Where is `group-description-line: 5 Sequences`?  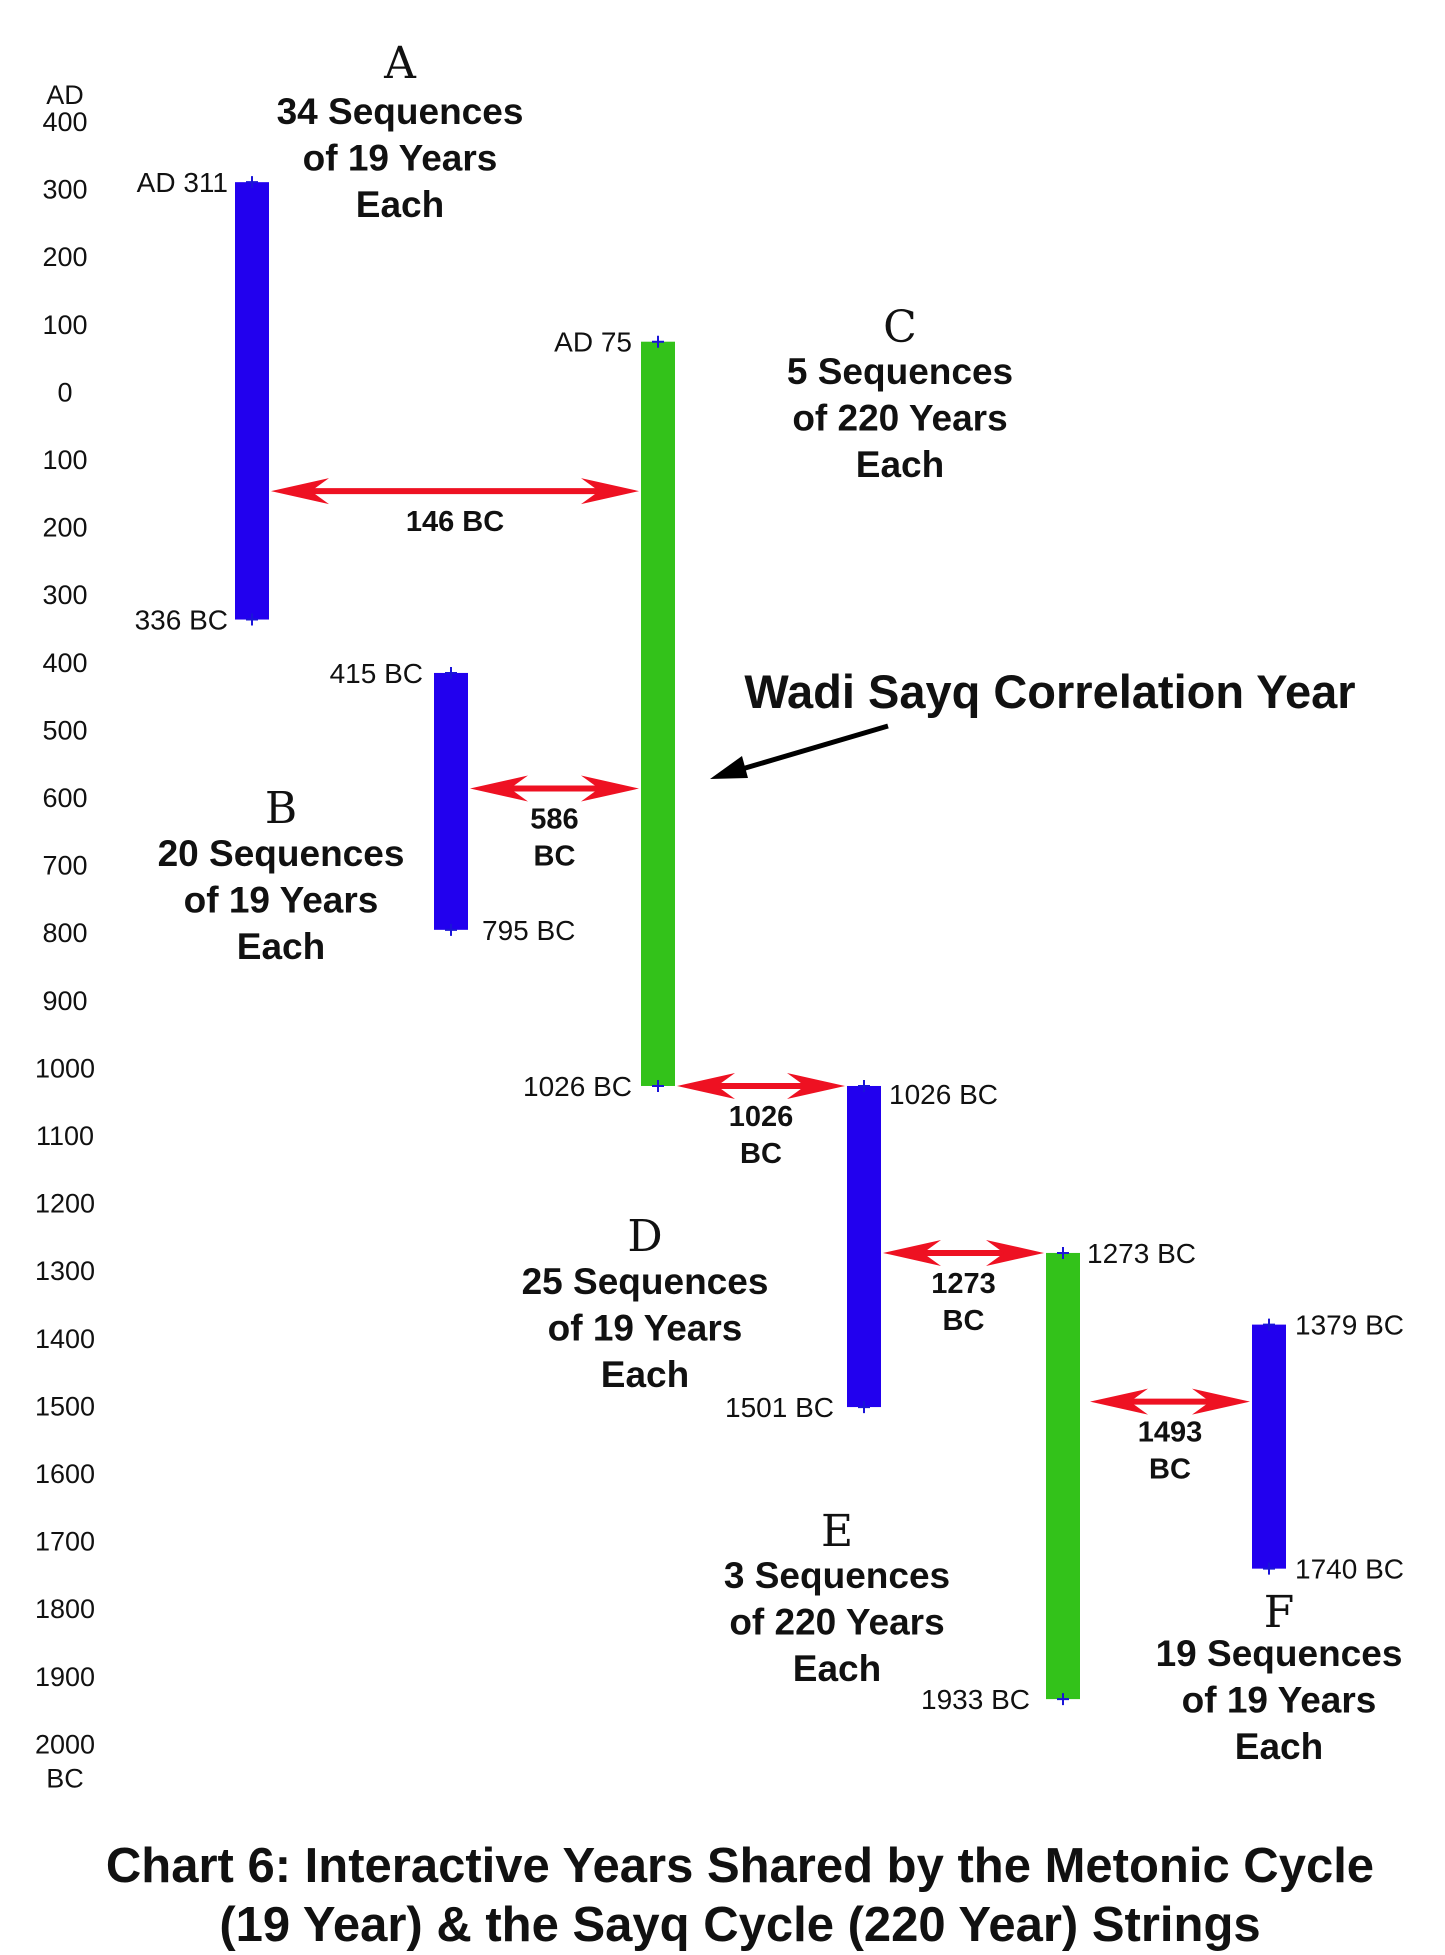
group-description-line: 5 Sequences is located at coordinates (900, 371).